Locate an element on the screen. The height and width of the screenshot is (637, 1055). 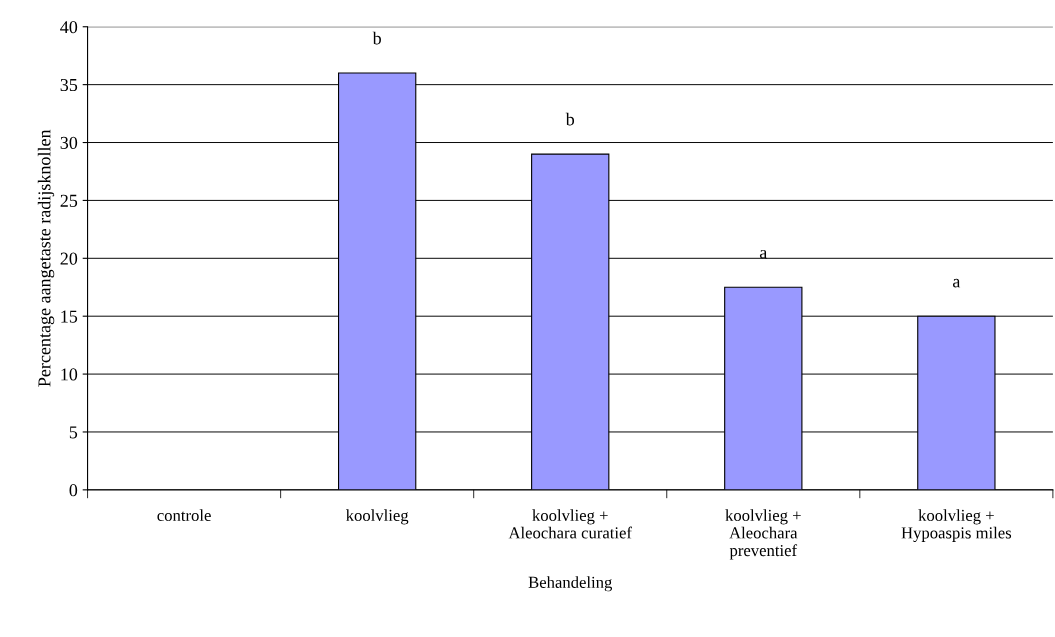
y-tick-label: 5 is located at coordinates (73, 432).